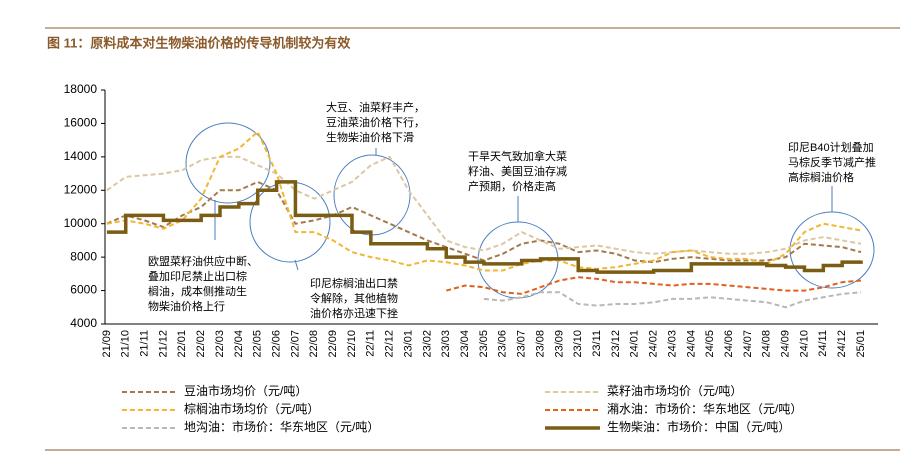  Describe the element at coordinates (804, 344) in the screenshot. I see `x-tick-label: 24/10` at that location.